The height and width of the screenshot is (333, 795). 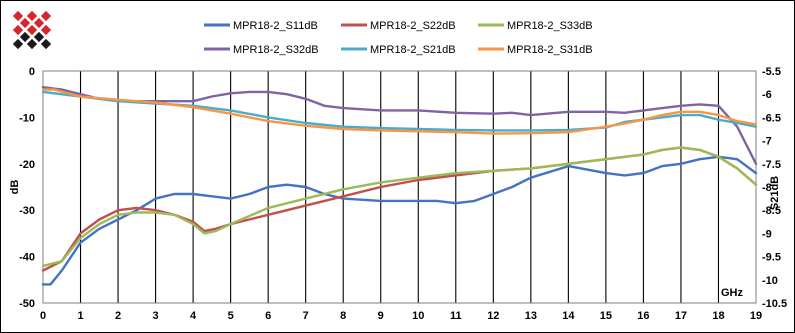 I want to click on y2-tick-label: -6, so click(x=767, y=95).